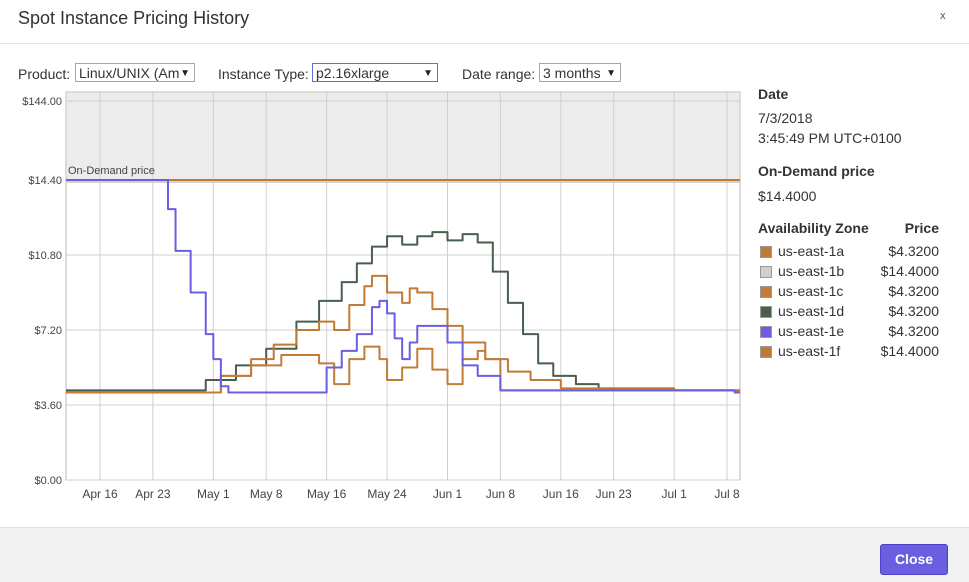  What do you see at coordinates (813, 228) in the screenshot?
I see `az-column-header: Availability Zone` at bounding box center [813, 228].